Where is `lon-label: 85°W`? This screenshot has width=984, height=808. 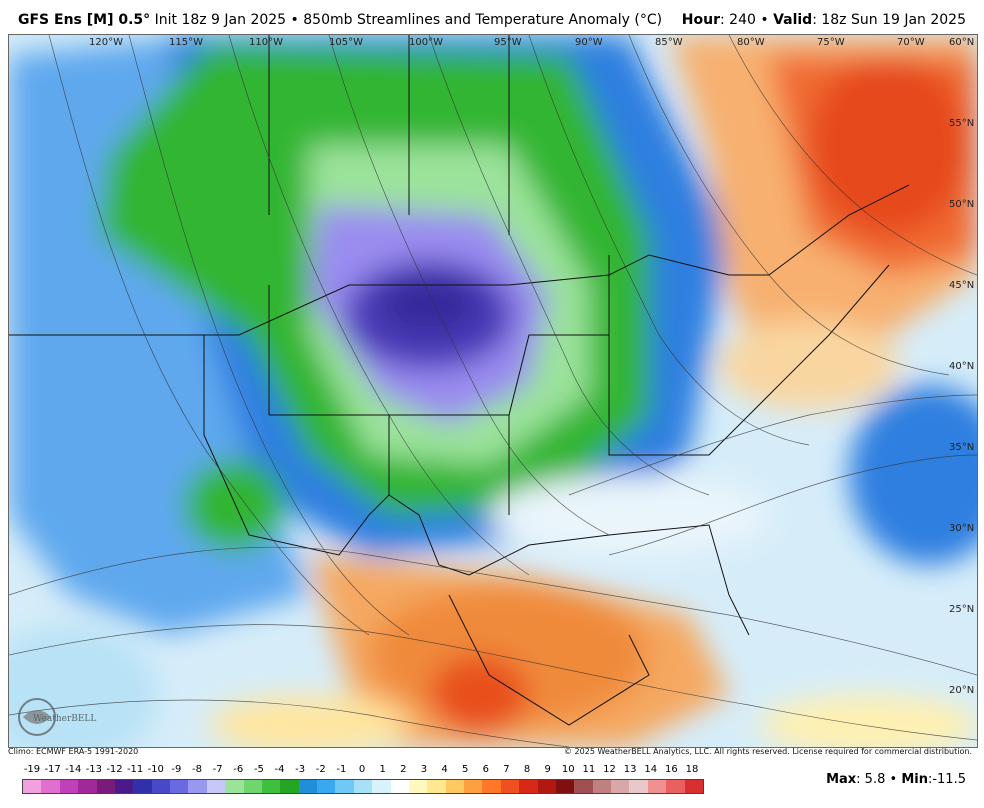
lon-label: 85°W is located at coordinates (669, 42).